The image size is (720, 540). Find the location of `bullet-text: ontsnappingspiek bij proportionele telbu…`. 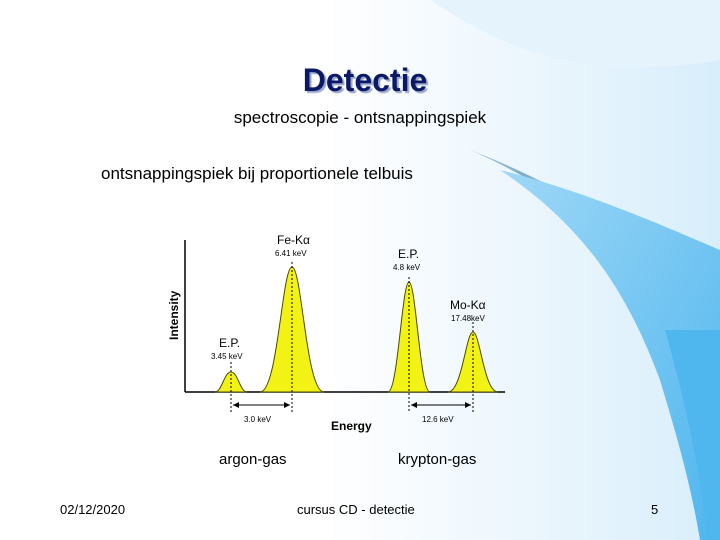

bullet-text: ontsnappingspiek bij proportionele telbu… is located at coordinates (257, 173).